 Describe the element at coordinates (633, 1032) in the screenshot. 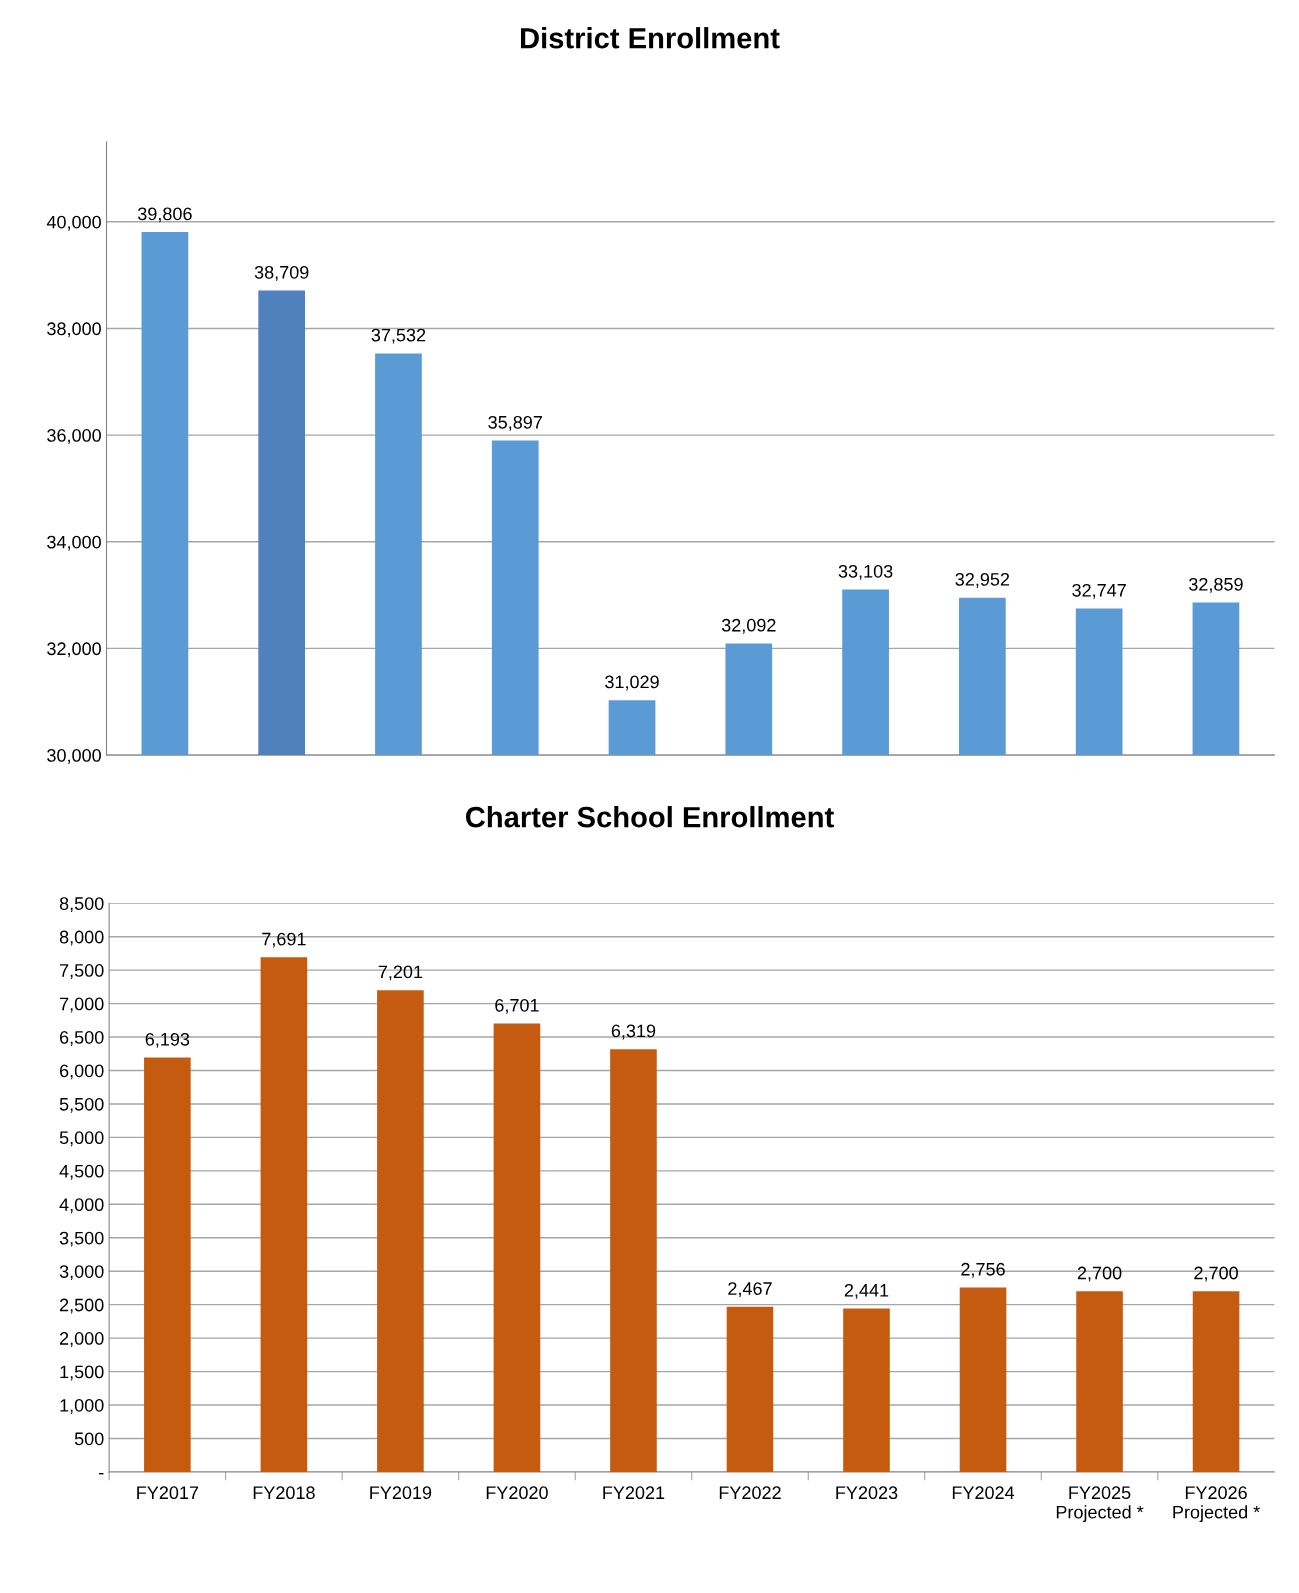

I see `data-label: 6,319` at that location.